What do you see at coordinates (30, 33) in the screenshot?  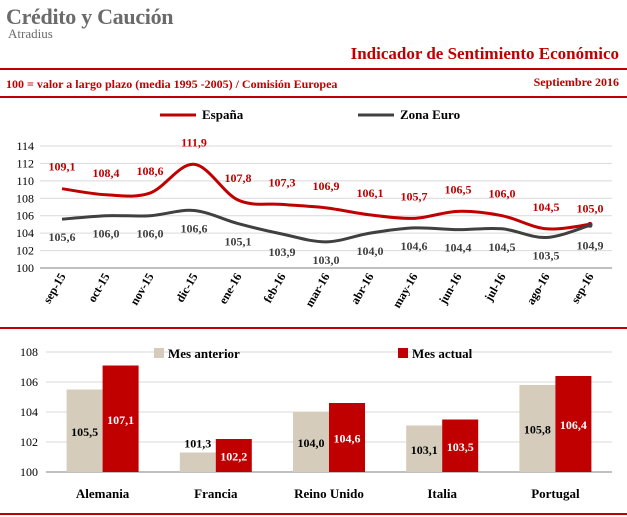 I see `brand-subtitle: Atradius` at bounding box center [30, 33].